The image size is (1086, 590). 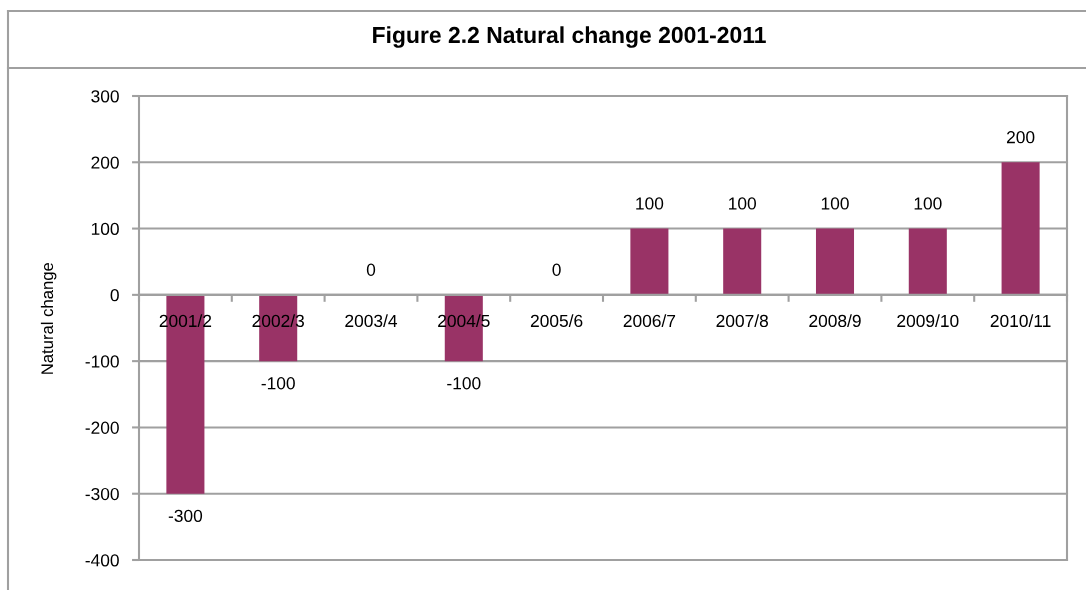 I want to click on x-tick-label: 2007/8, so click(x=742, y=321).